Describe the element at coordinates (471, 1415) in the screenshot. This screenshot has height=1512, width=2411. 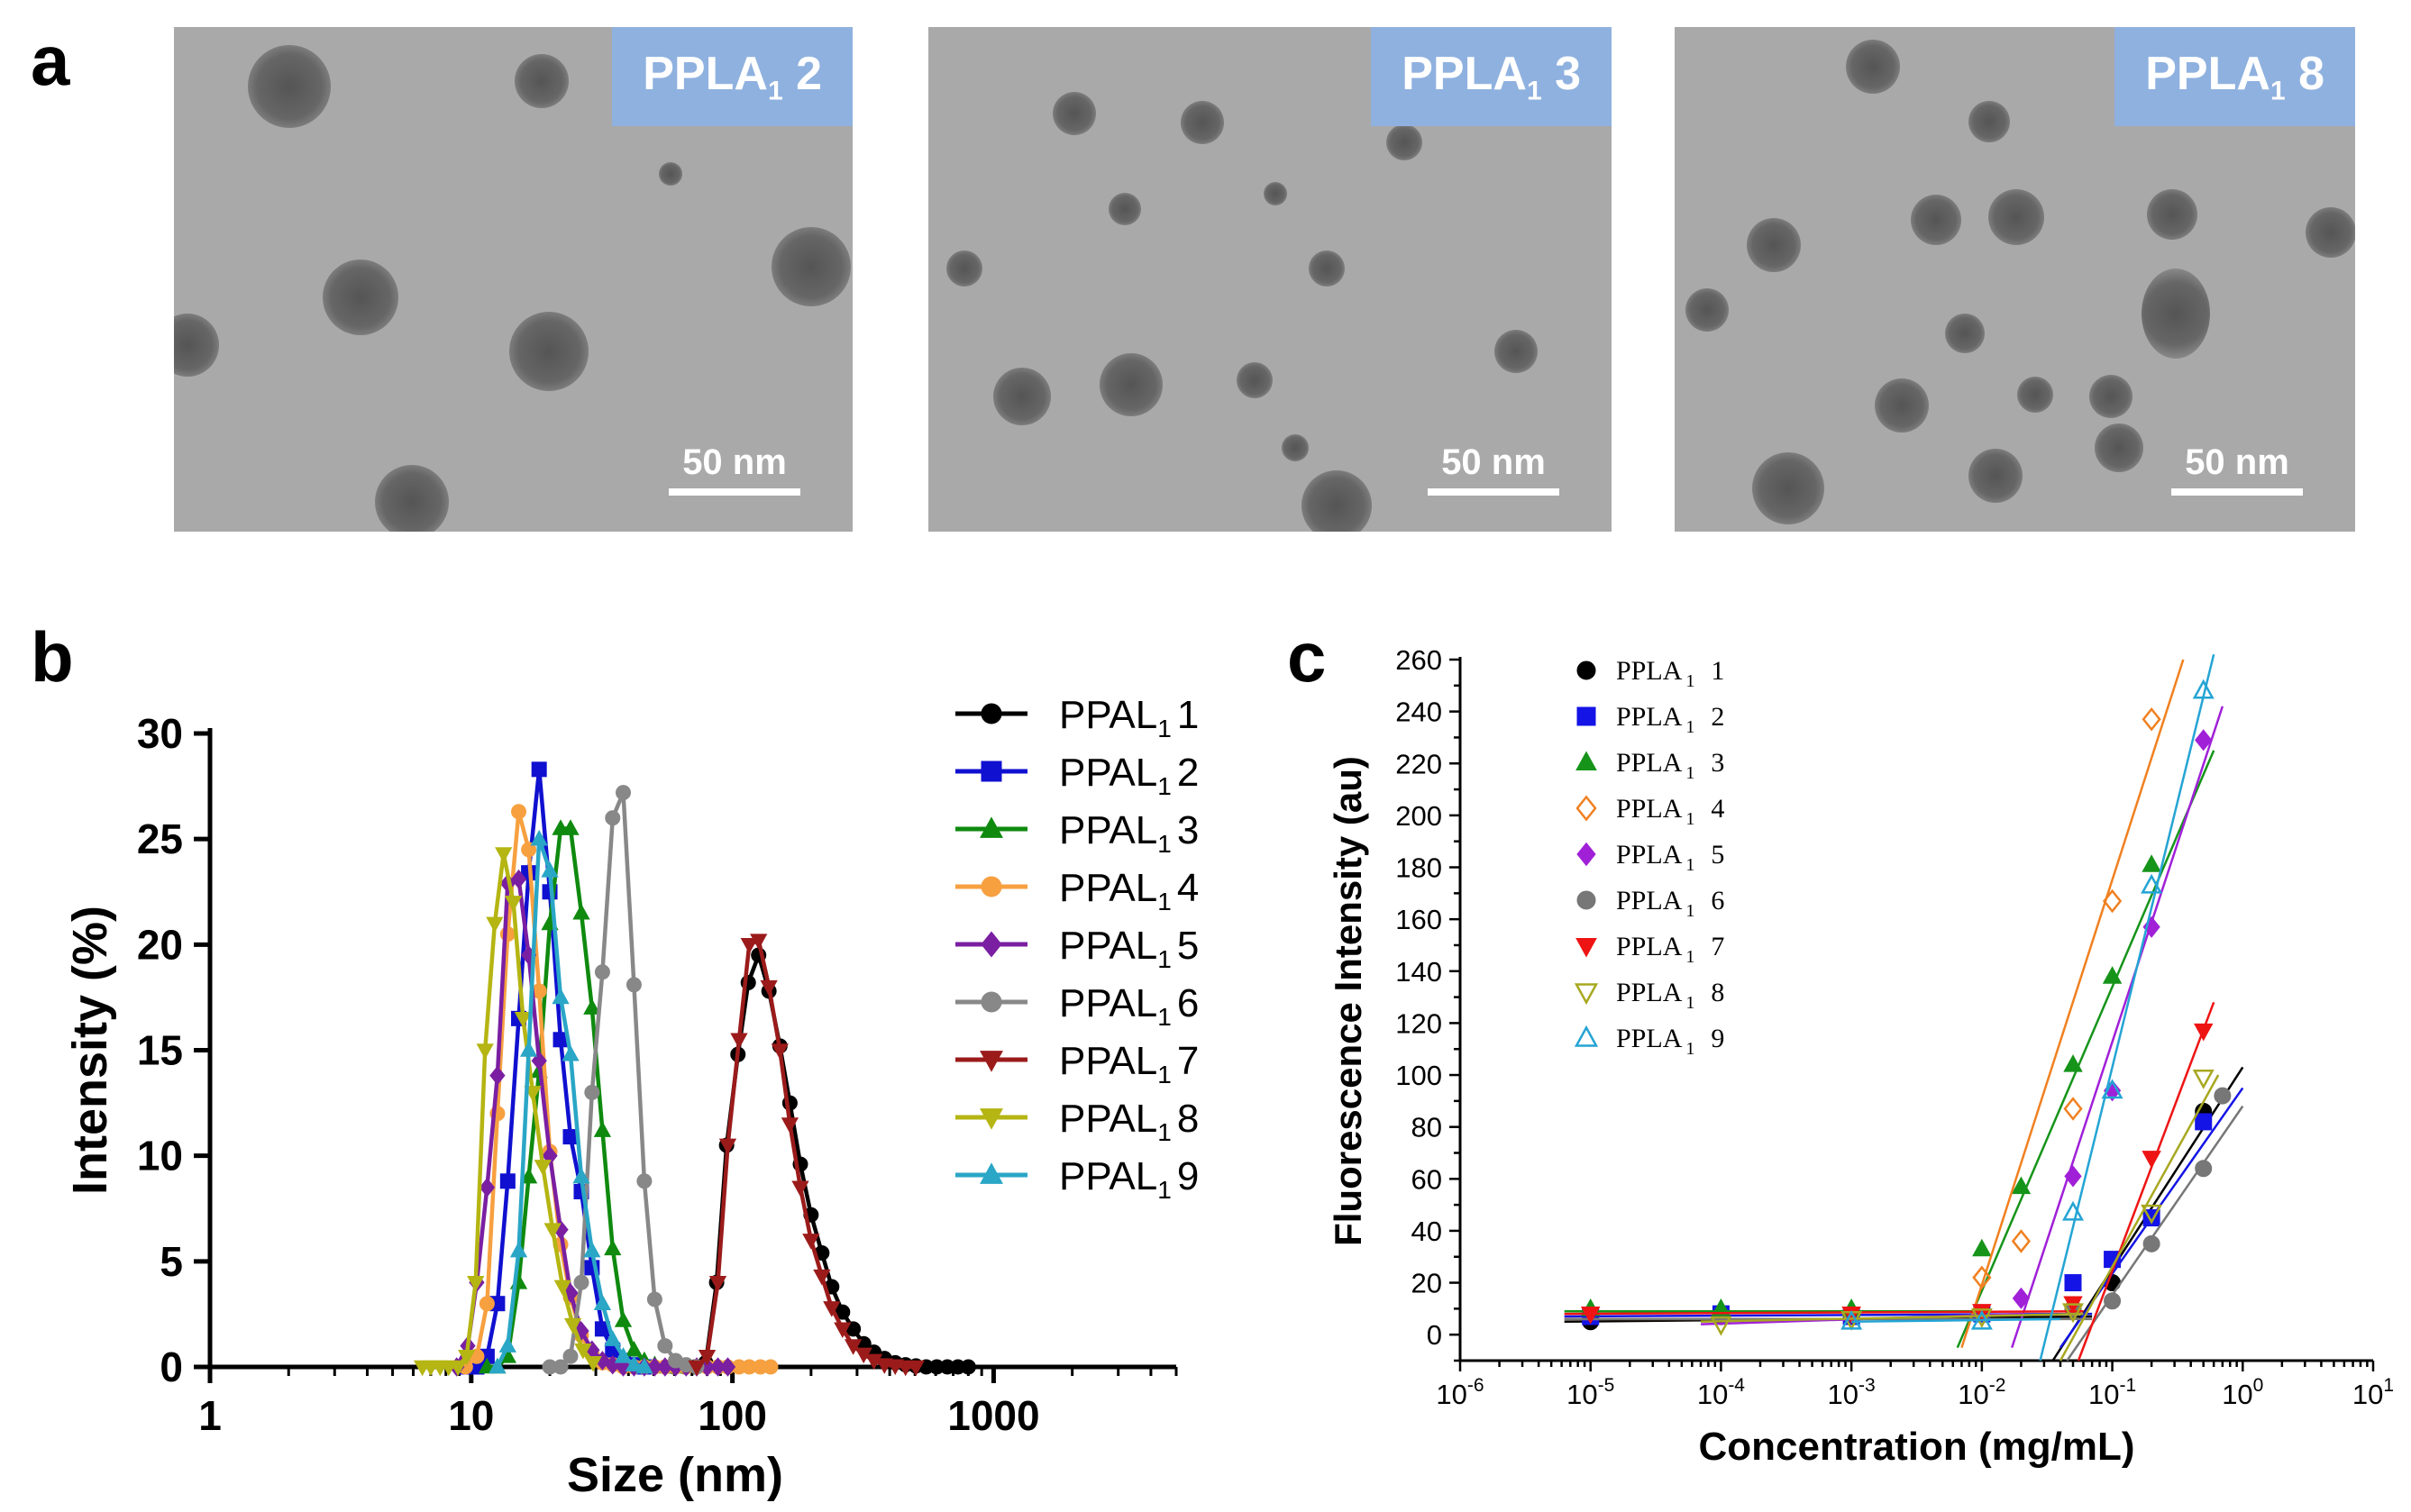
I see `b-x-tick-label: 10` at that location.